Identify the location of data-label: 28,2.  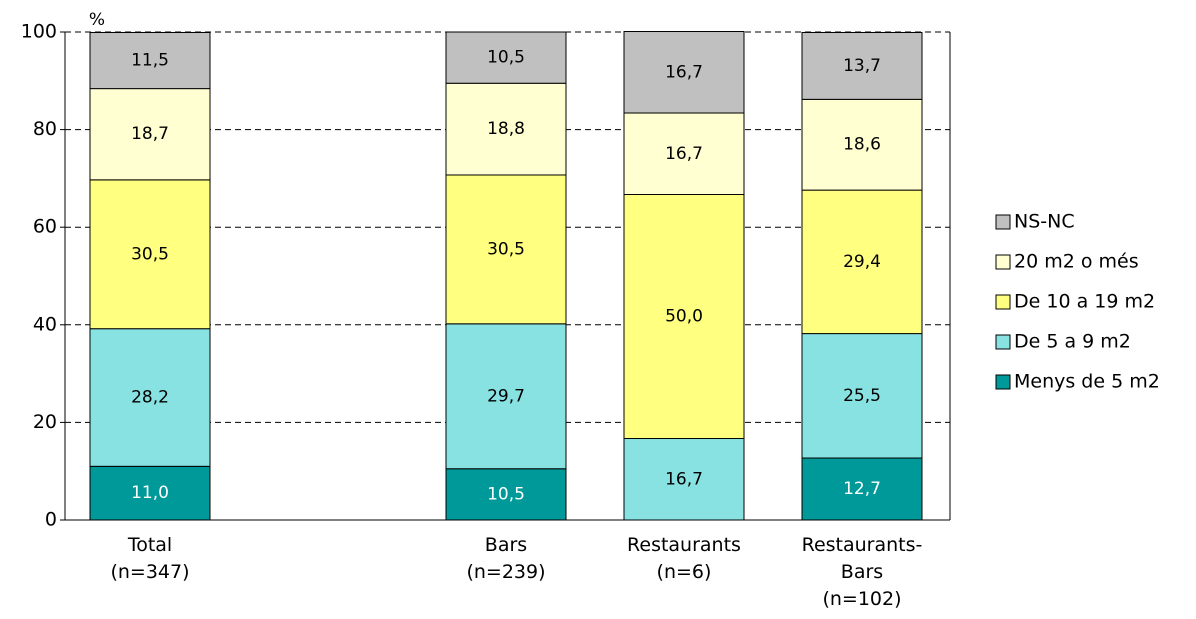
(150, 398).